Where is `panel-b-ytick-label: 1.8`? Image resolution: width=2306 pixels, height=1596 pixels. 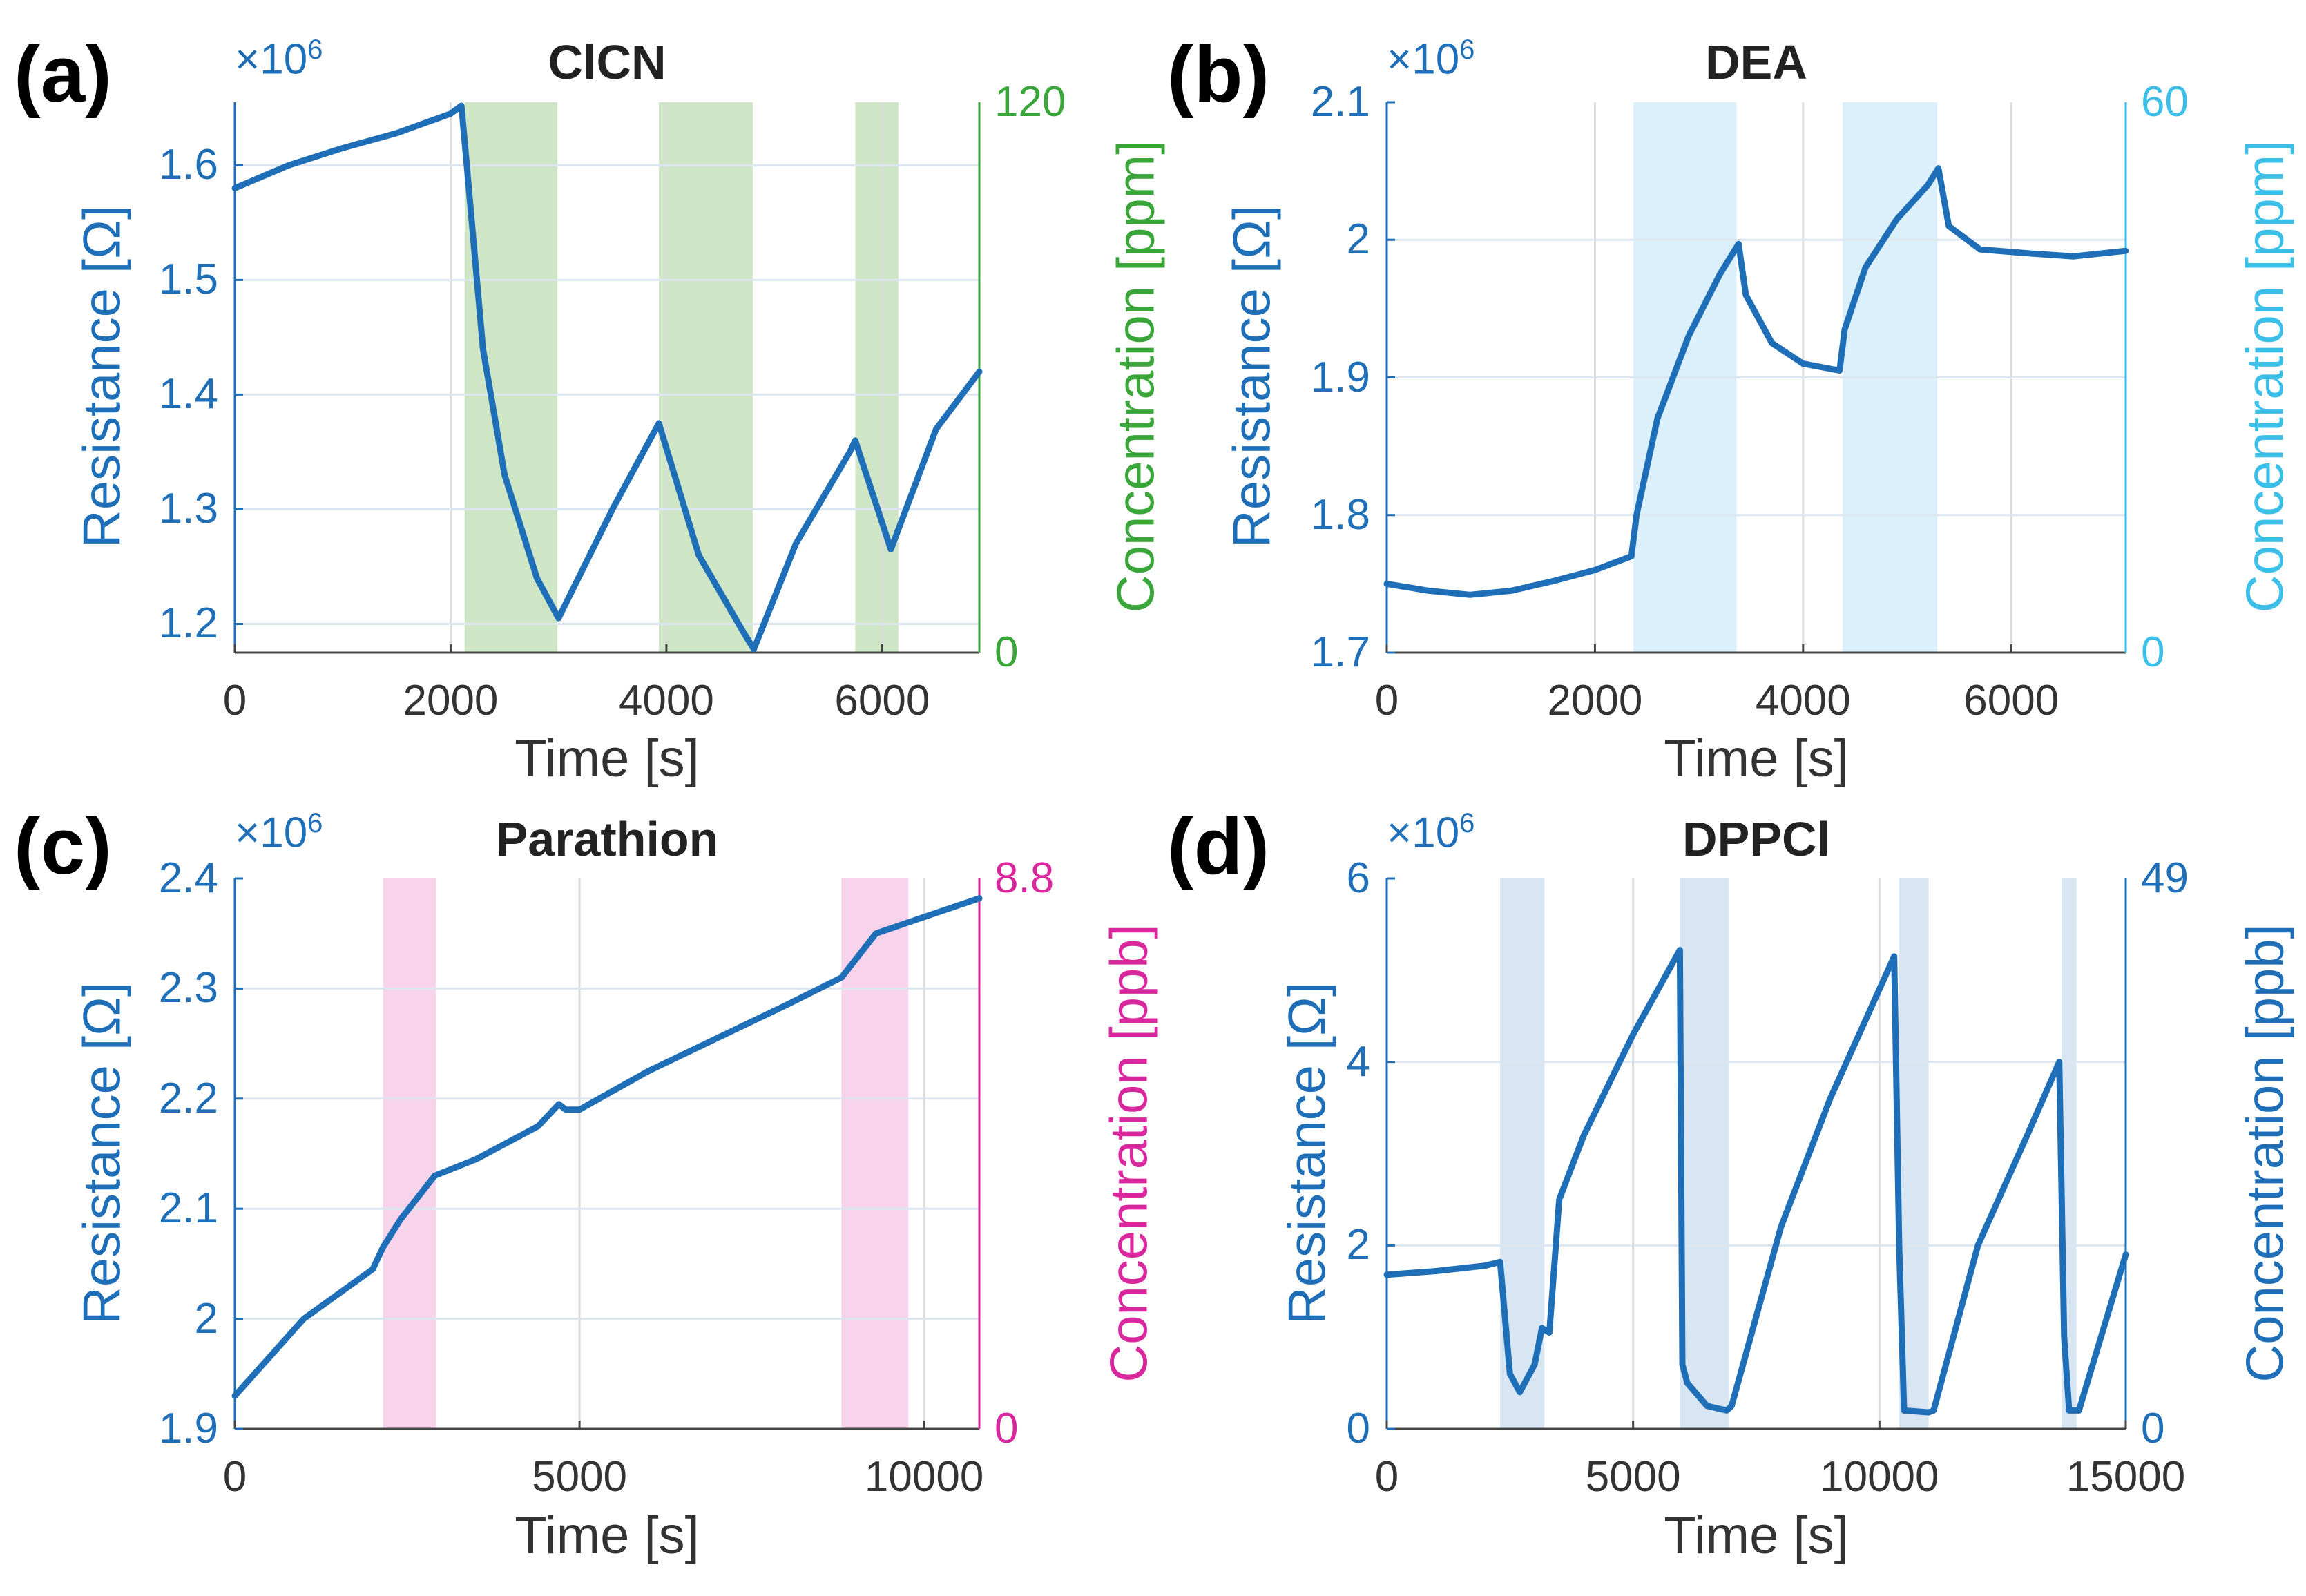 panel-b-ytick-label: 1.8 is located at coordinates (1340, 514).